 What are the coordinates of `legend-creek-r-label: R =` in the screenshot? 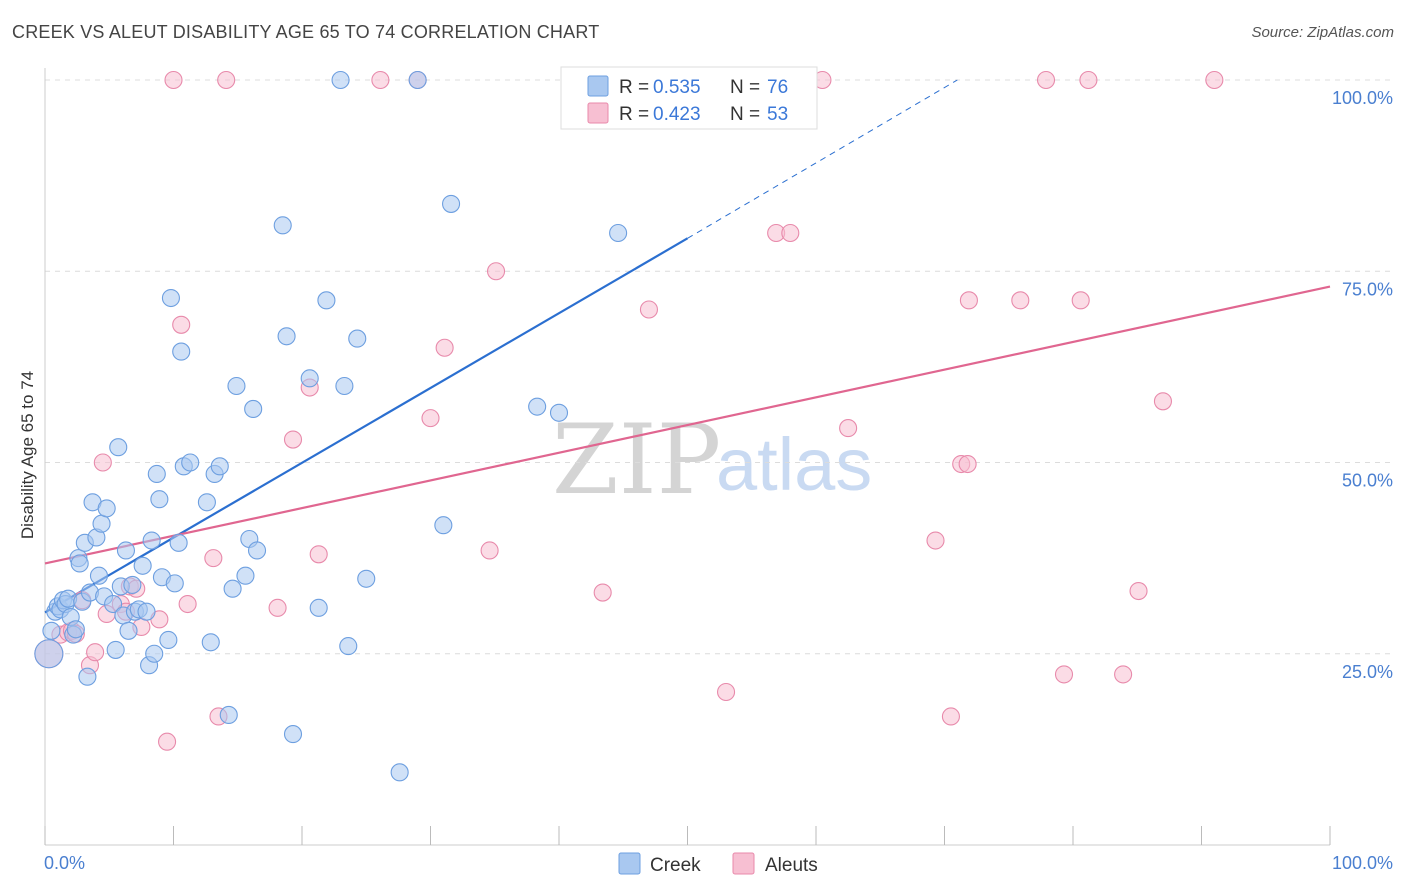 It's located at (634, 87).